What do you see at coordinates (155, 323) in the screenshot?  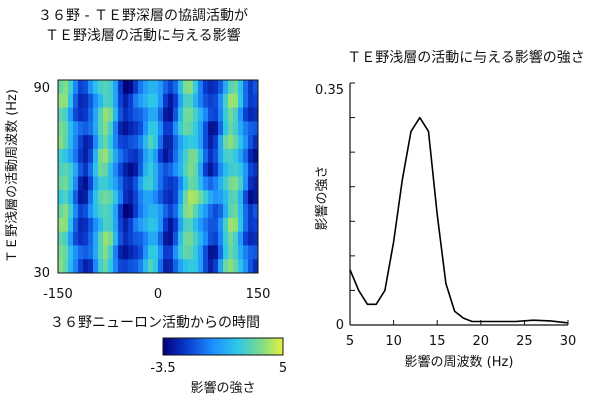 I see `heatmap-x-axis-label: ３６野ニューロン活動からの時間` at bounding box center [155, 323].